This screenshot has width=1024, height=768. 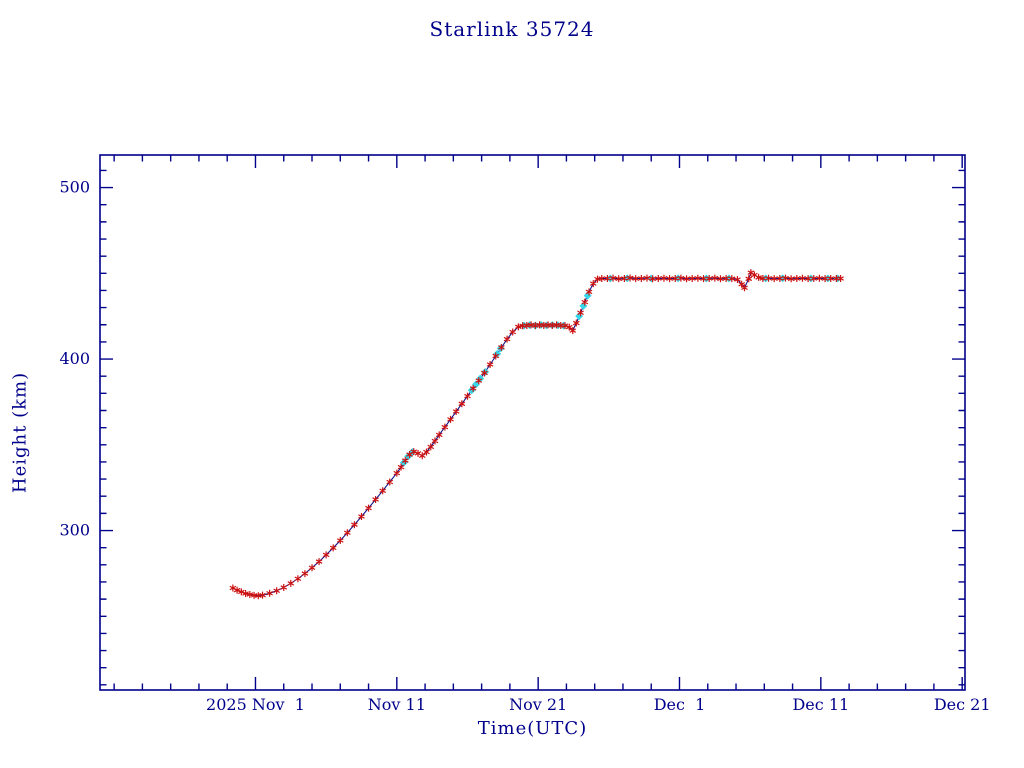 I want to click on chart-title: Starlink 35724, so click(x=512, y=29).